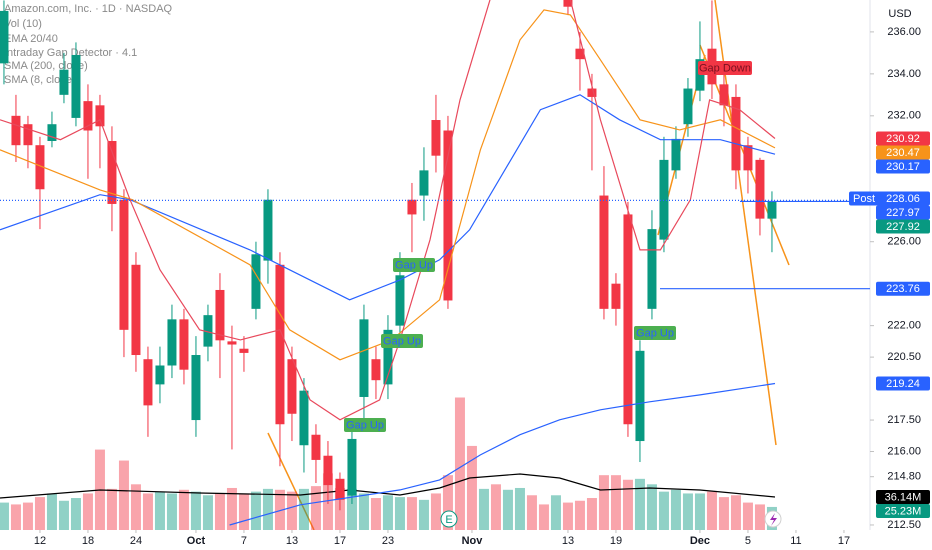 This screenshot has width=932, height=550. I want to click on y-tick-label: 212.50, so click(904, 525).